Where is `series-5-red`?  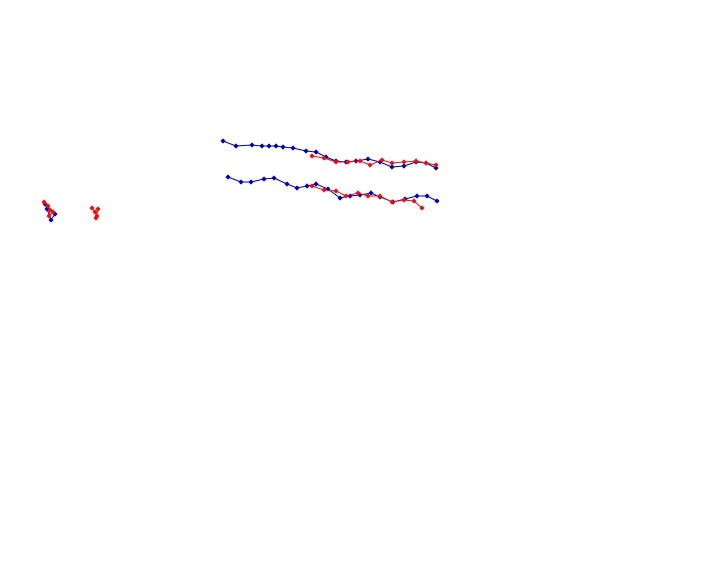 series-5-red is located at coordinates (48, 209).